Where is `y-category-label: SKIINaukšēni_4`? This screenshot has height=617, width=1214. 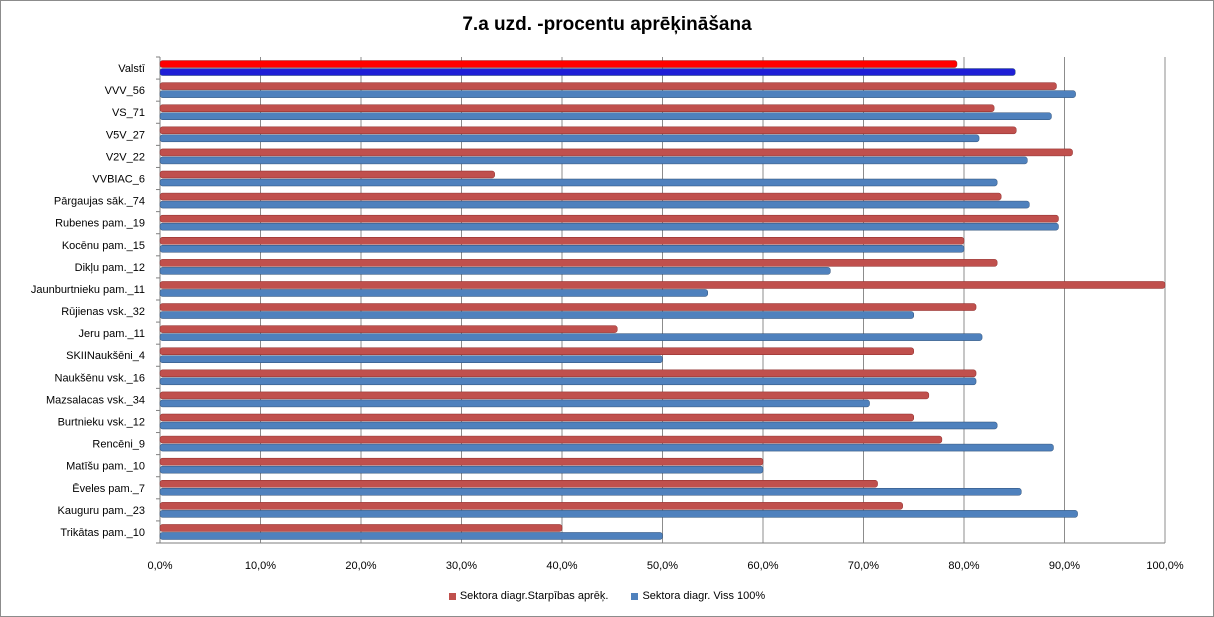 y-category-label: SKIINaukšēni_4 is located at coordinates (105, 356).